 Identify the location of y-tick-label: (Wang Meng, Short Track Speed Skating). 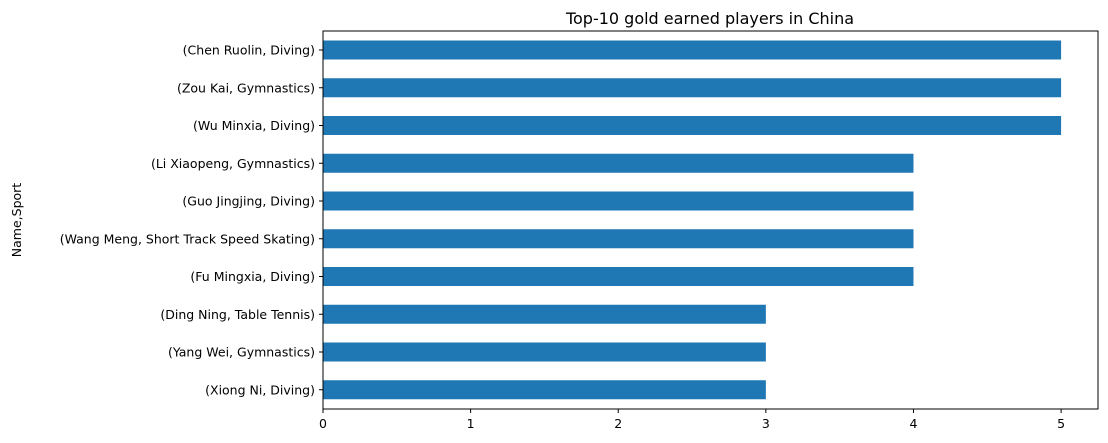
(187, 238).